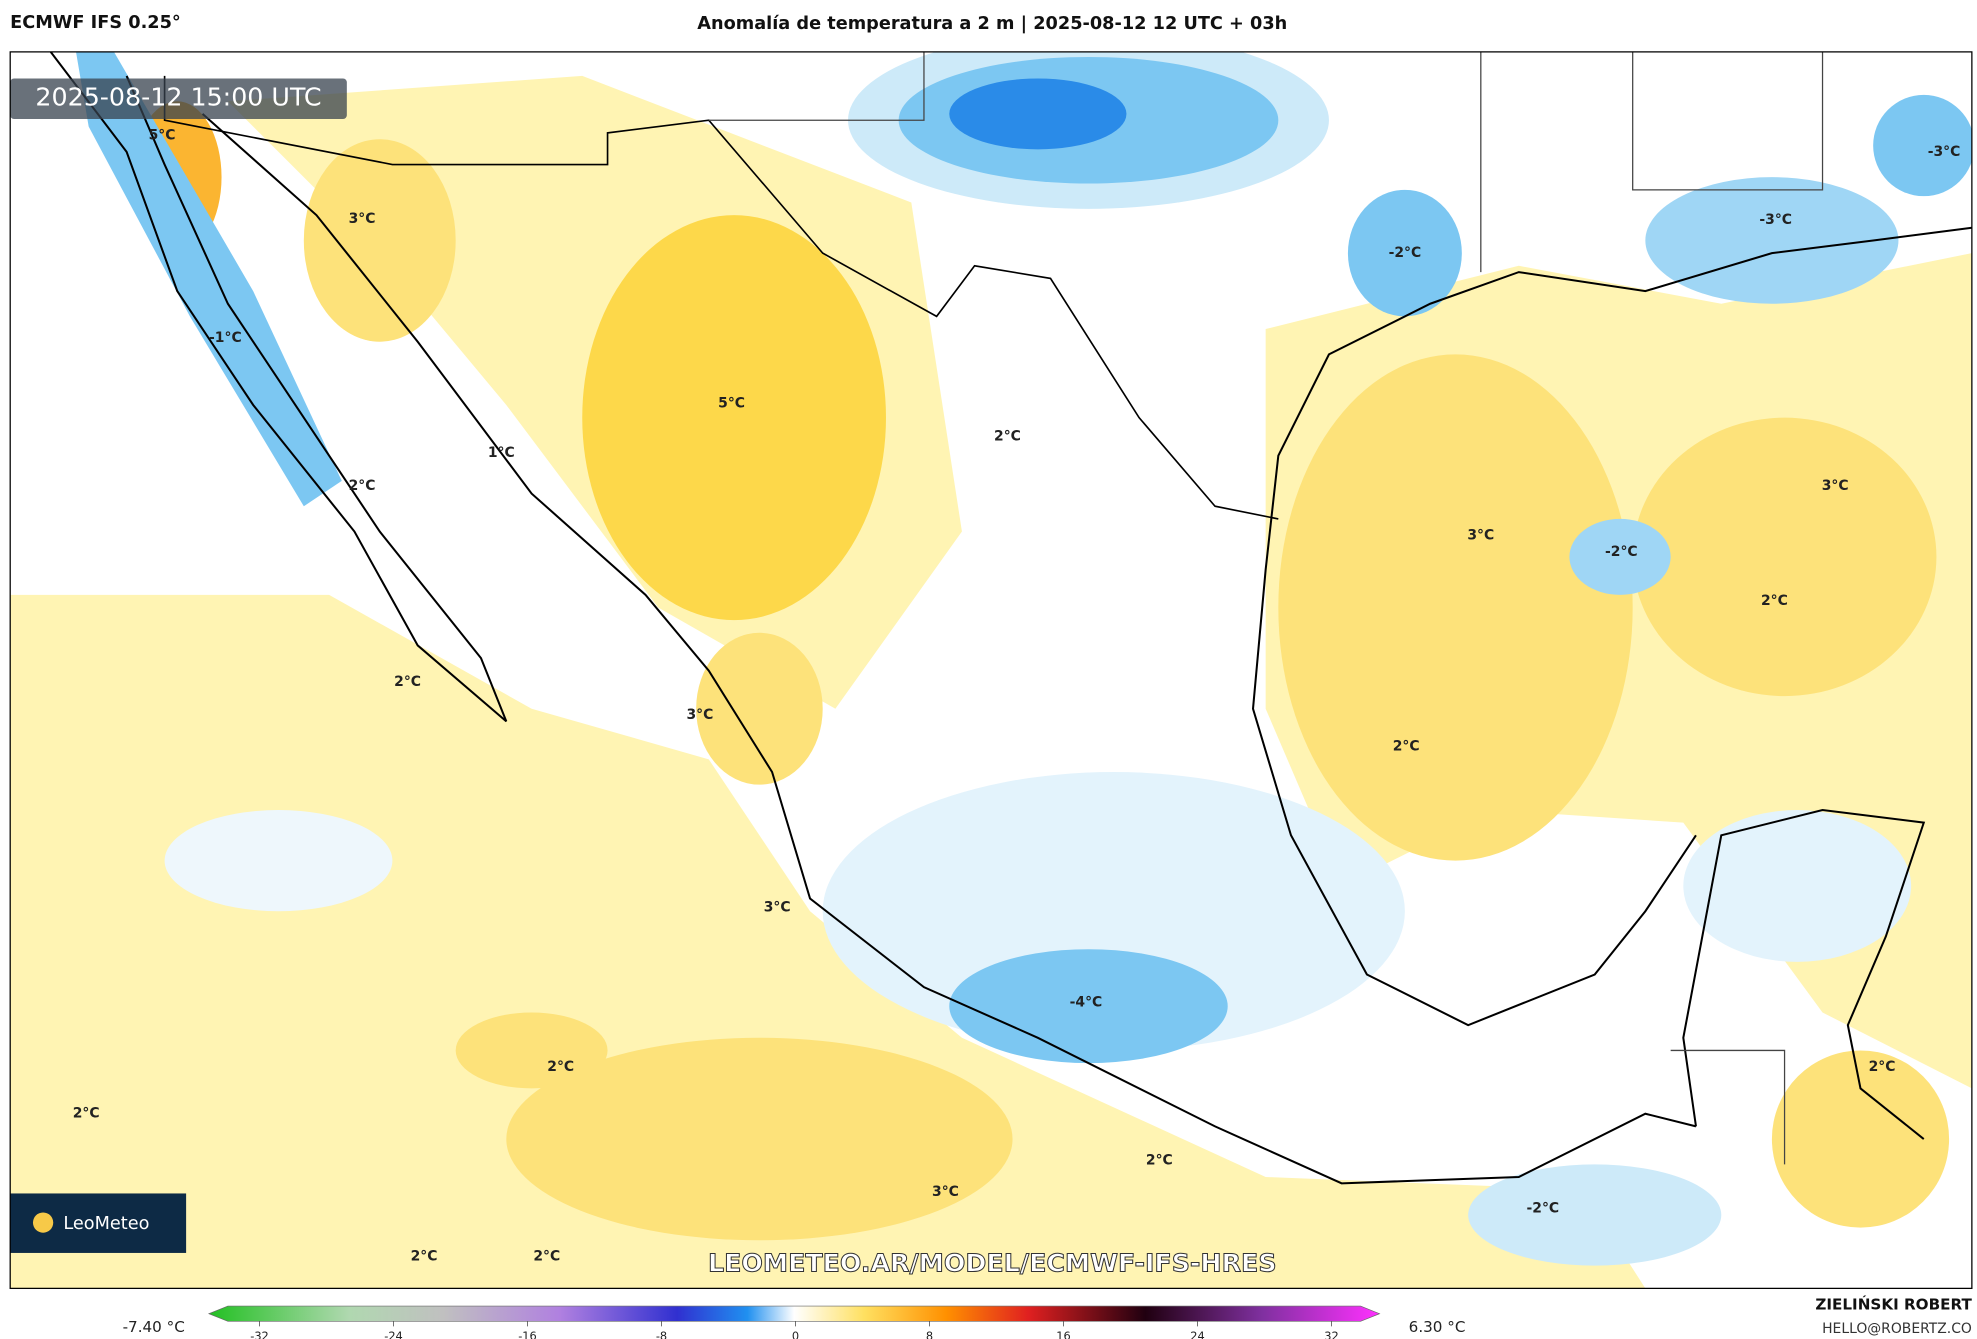 The image size is (1977, 1339). What do you see at coordinates (1897, 1329) in the screenshot?
I see `email: HELLO@ROBERTZ.CO` at bounding box center [1897, 1329].